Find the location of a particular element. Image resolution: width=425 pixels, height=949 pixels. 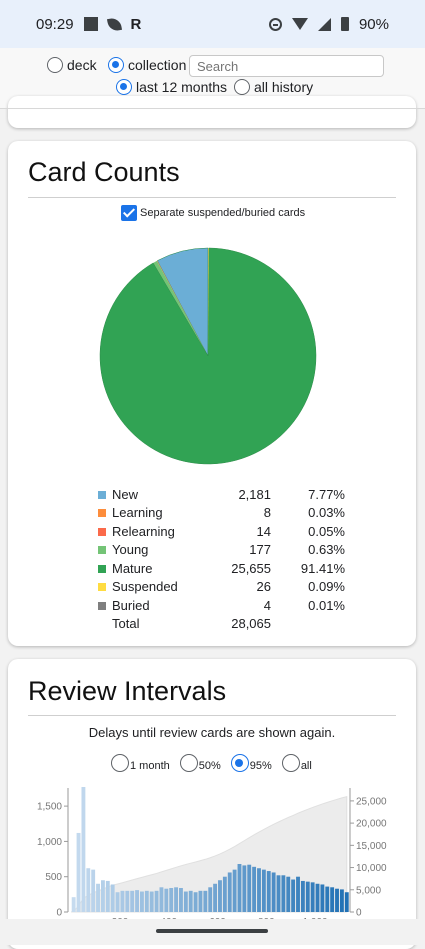

interval-range-options: 1 month 50% 95% all is located at coordinates (211, 763).